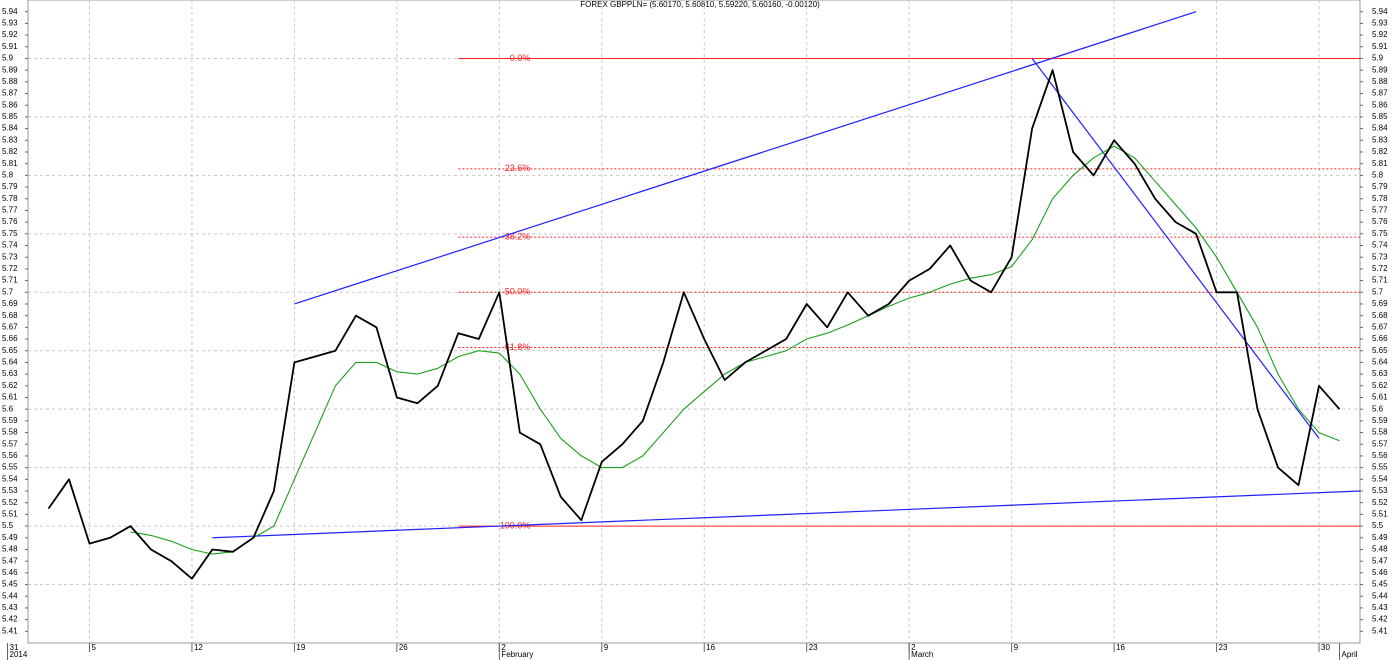  What do you see at coordinates (518, 236) in the screenshot?
I see `fib-label: 38.2%` at bounding box center [518, 236].